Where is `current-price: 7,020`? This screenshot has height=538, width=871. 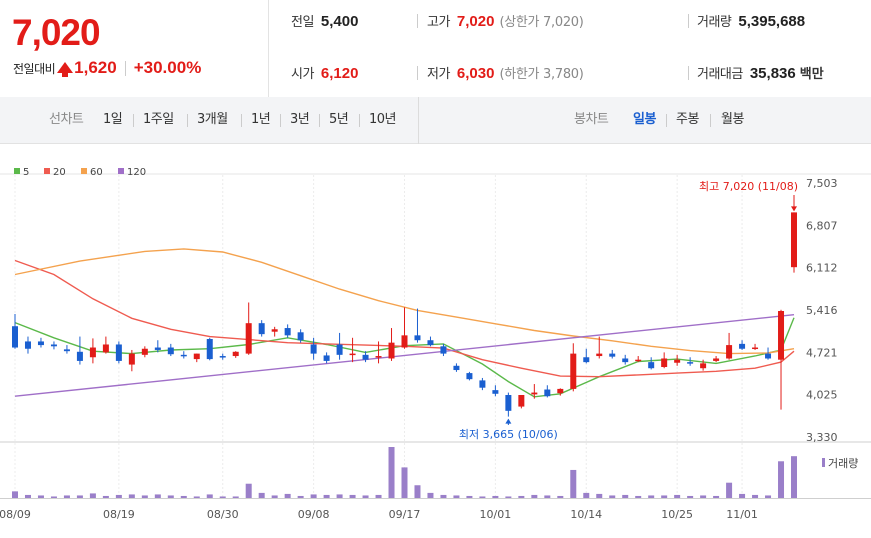
current-price: 7,020 is located at coordinates (56, 32).